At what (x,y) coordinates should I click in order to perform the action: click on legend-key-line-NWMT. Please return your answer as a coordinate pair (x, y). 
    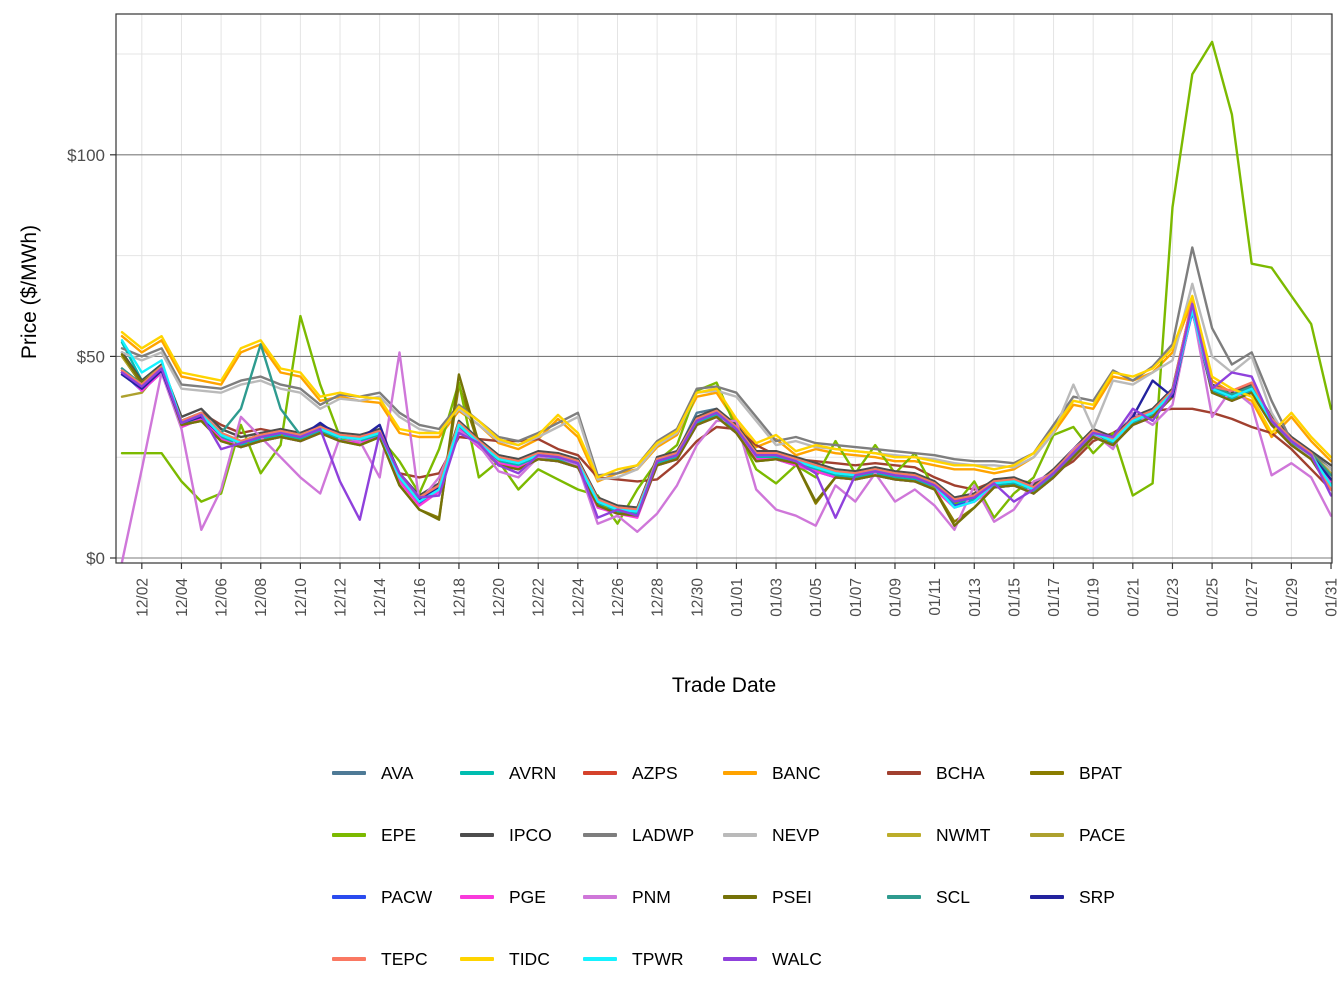
    Looking at the image, I should click on (904, 835).